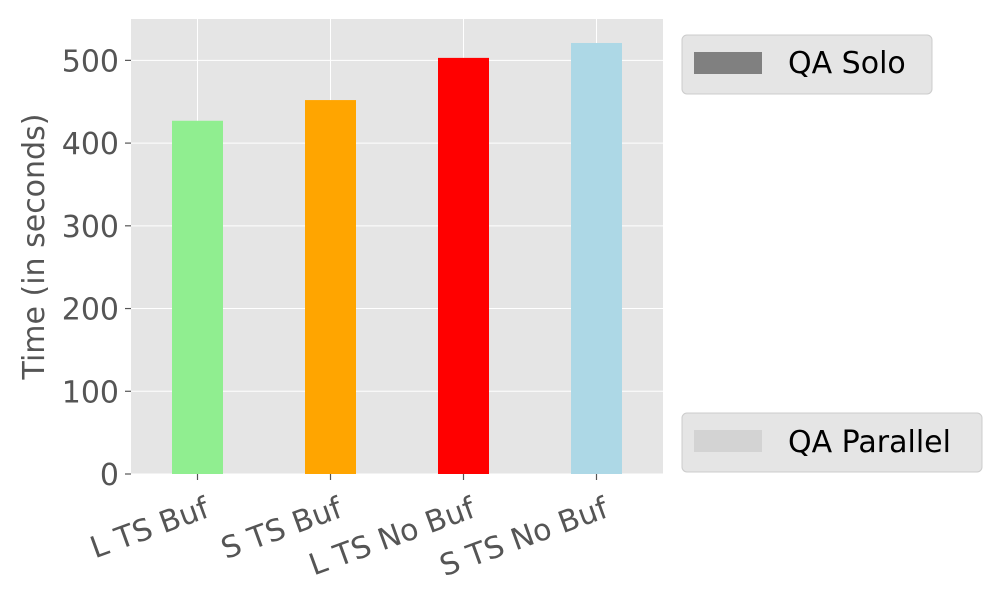 The width and height of the screenshot is (1000, 600). What do you see at coordinates (96, 268) in the screenshot?
I see `y-axis-ticks: 0 100 200 300 400 500` at bounding box center [96, 268].